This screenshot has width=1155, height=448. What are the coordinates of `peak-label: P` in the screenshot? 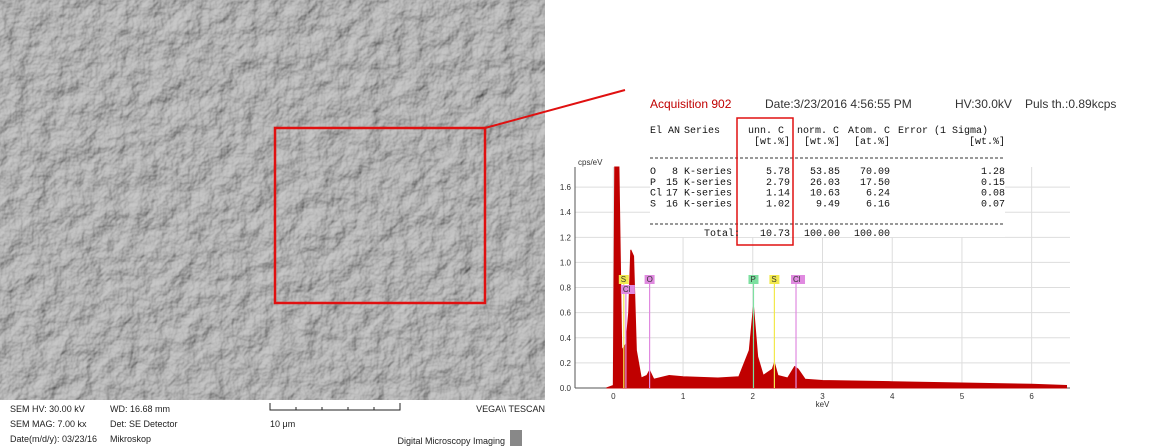 It's located at (752, 279).